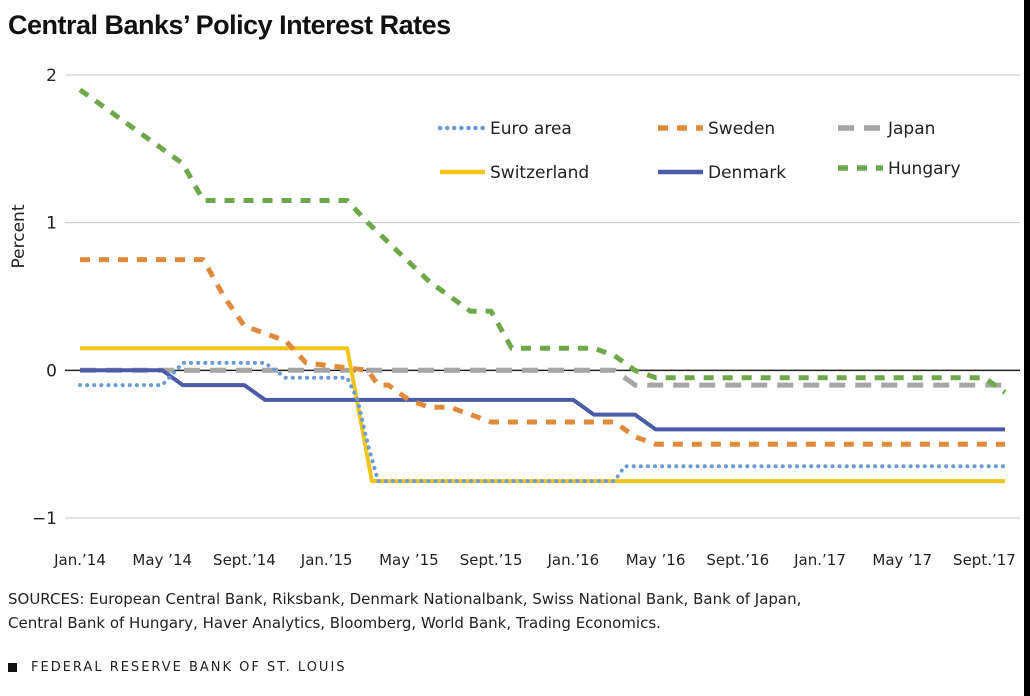  I want to click on x-tick-label: May ’17, so click(902, 560).